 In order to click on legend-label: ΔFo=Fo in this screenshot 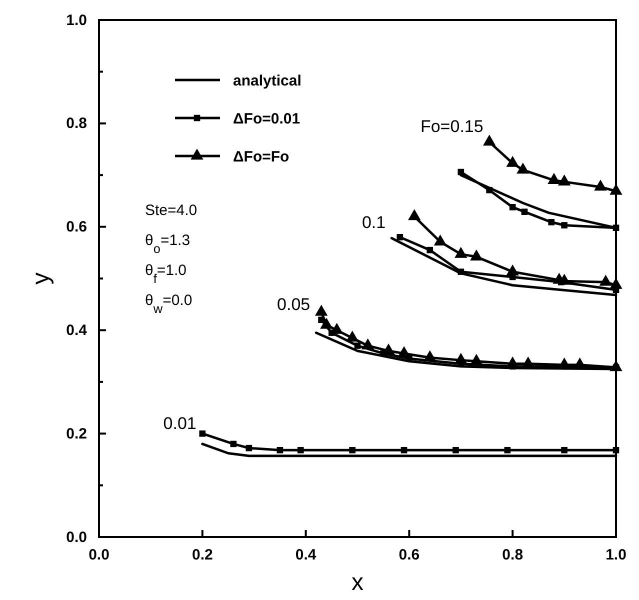, I will do `click(261, 157)`.